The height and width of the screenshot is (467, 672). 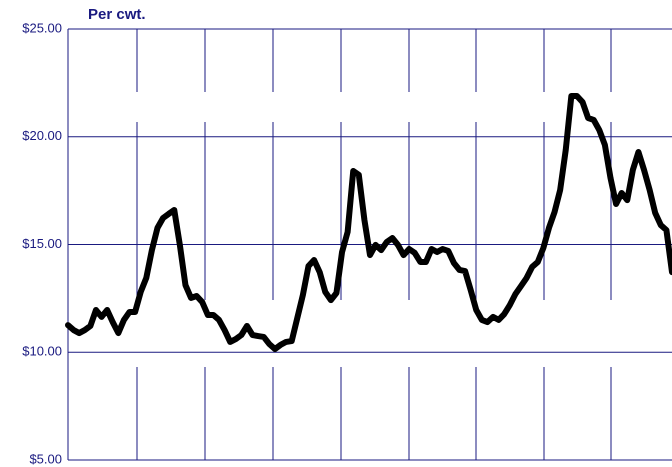 What do you see at coordinates (117, 14) in the screenshot?
I see `chart-title: Per cwt.` at bounding box center [117, 14].